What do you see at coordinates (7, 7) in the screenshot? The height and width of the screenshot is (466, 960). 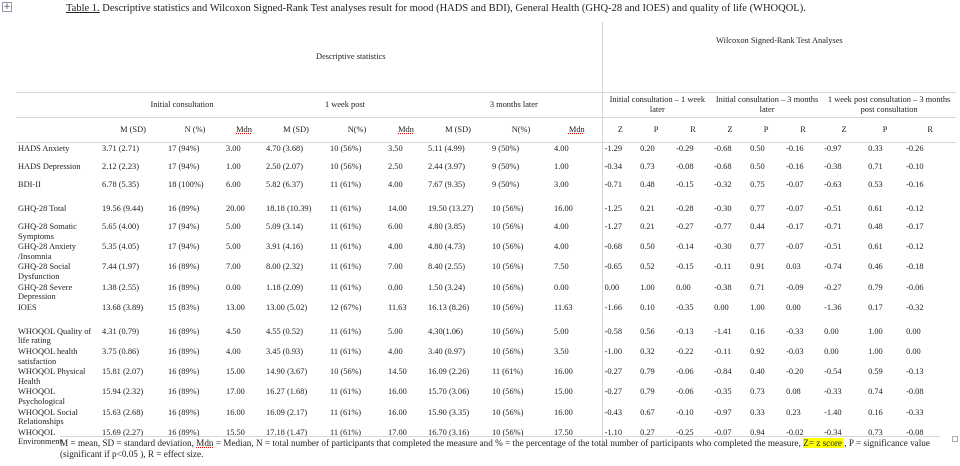 I see `expand-icon: +` at bounding box center [7, 7].